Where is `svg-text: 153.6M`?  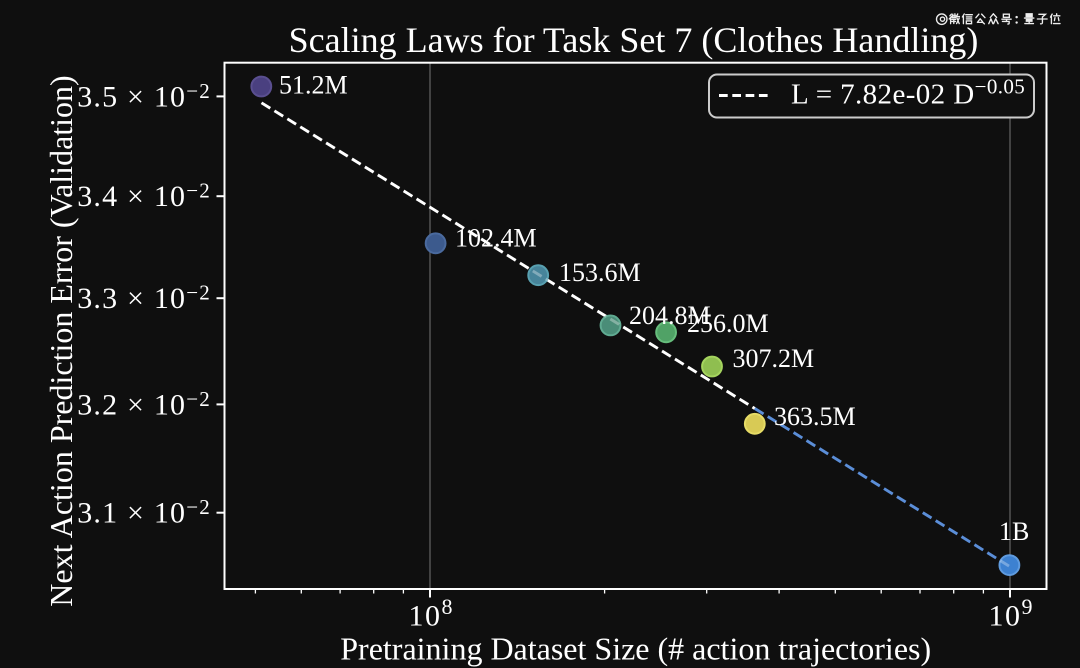
svg-text: 153.6M is located at coordinates (600, 272).